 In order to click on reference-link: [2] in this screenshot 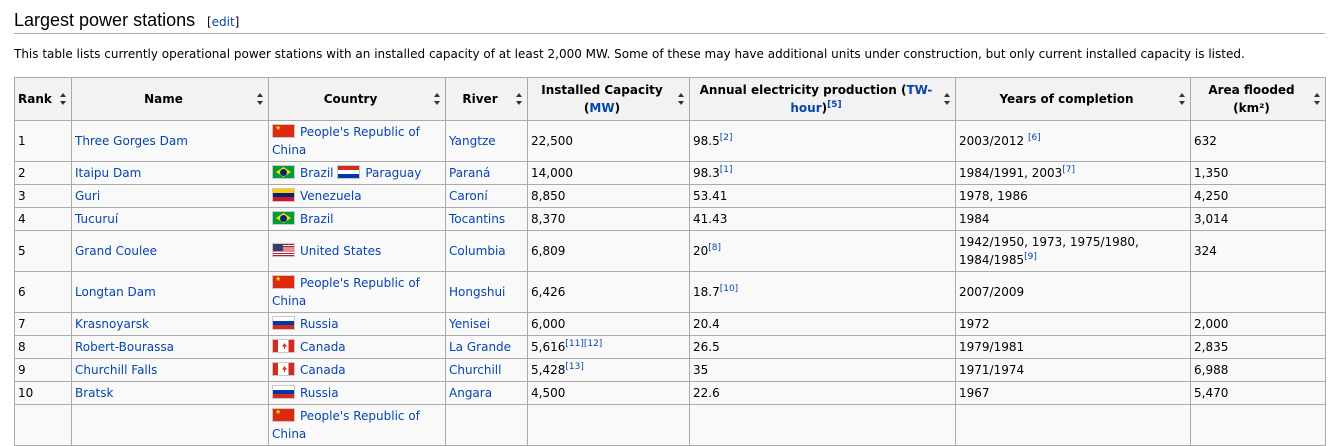, I will do `click(726, 138)`.